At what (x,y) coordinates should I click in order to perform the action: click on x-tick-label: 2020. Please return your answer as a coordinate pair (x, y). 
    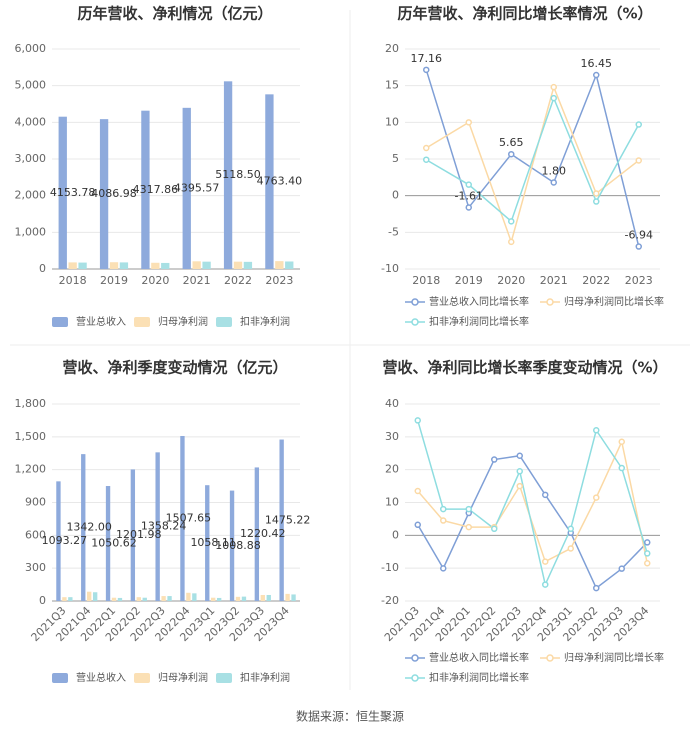
    Looking at the image, I should click on (511, 280).